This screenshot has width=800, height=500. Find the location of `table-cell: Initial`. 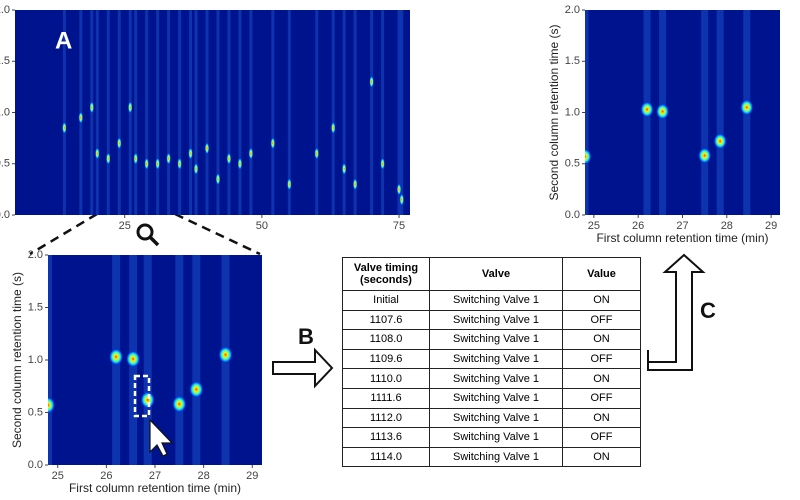

table-cell: Initial is located at coordinates (386, 300).